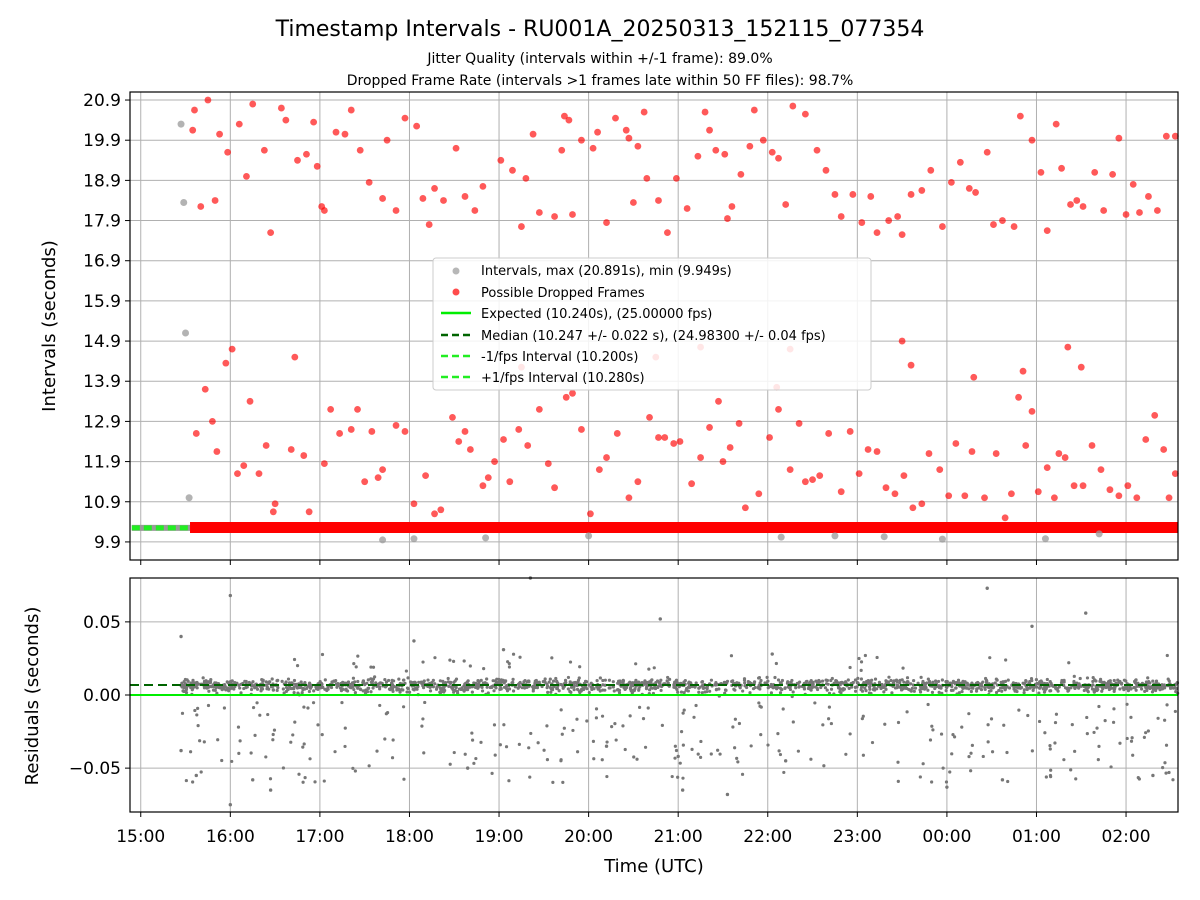 The width and height of the screenshot is (1200, 900). I want to click on residual-outlier-point, so click(1153, 775).